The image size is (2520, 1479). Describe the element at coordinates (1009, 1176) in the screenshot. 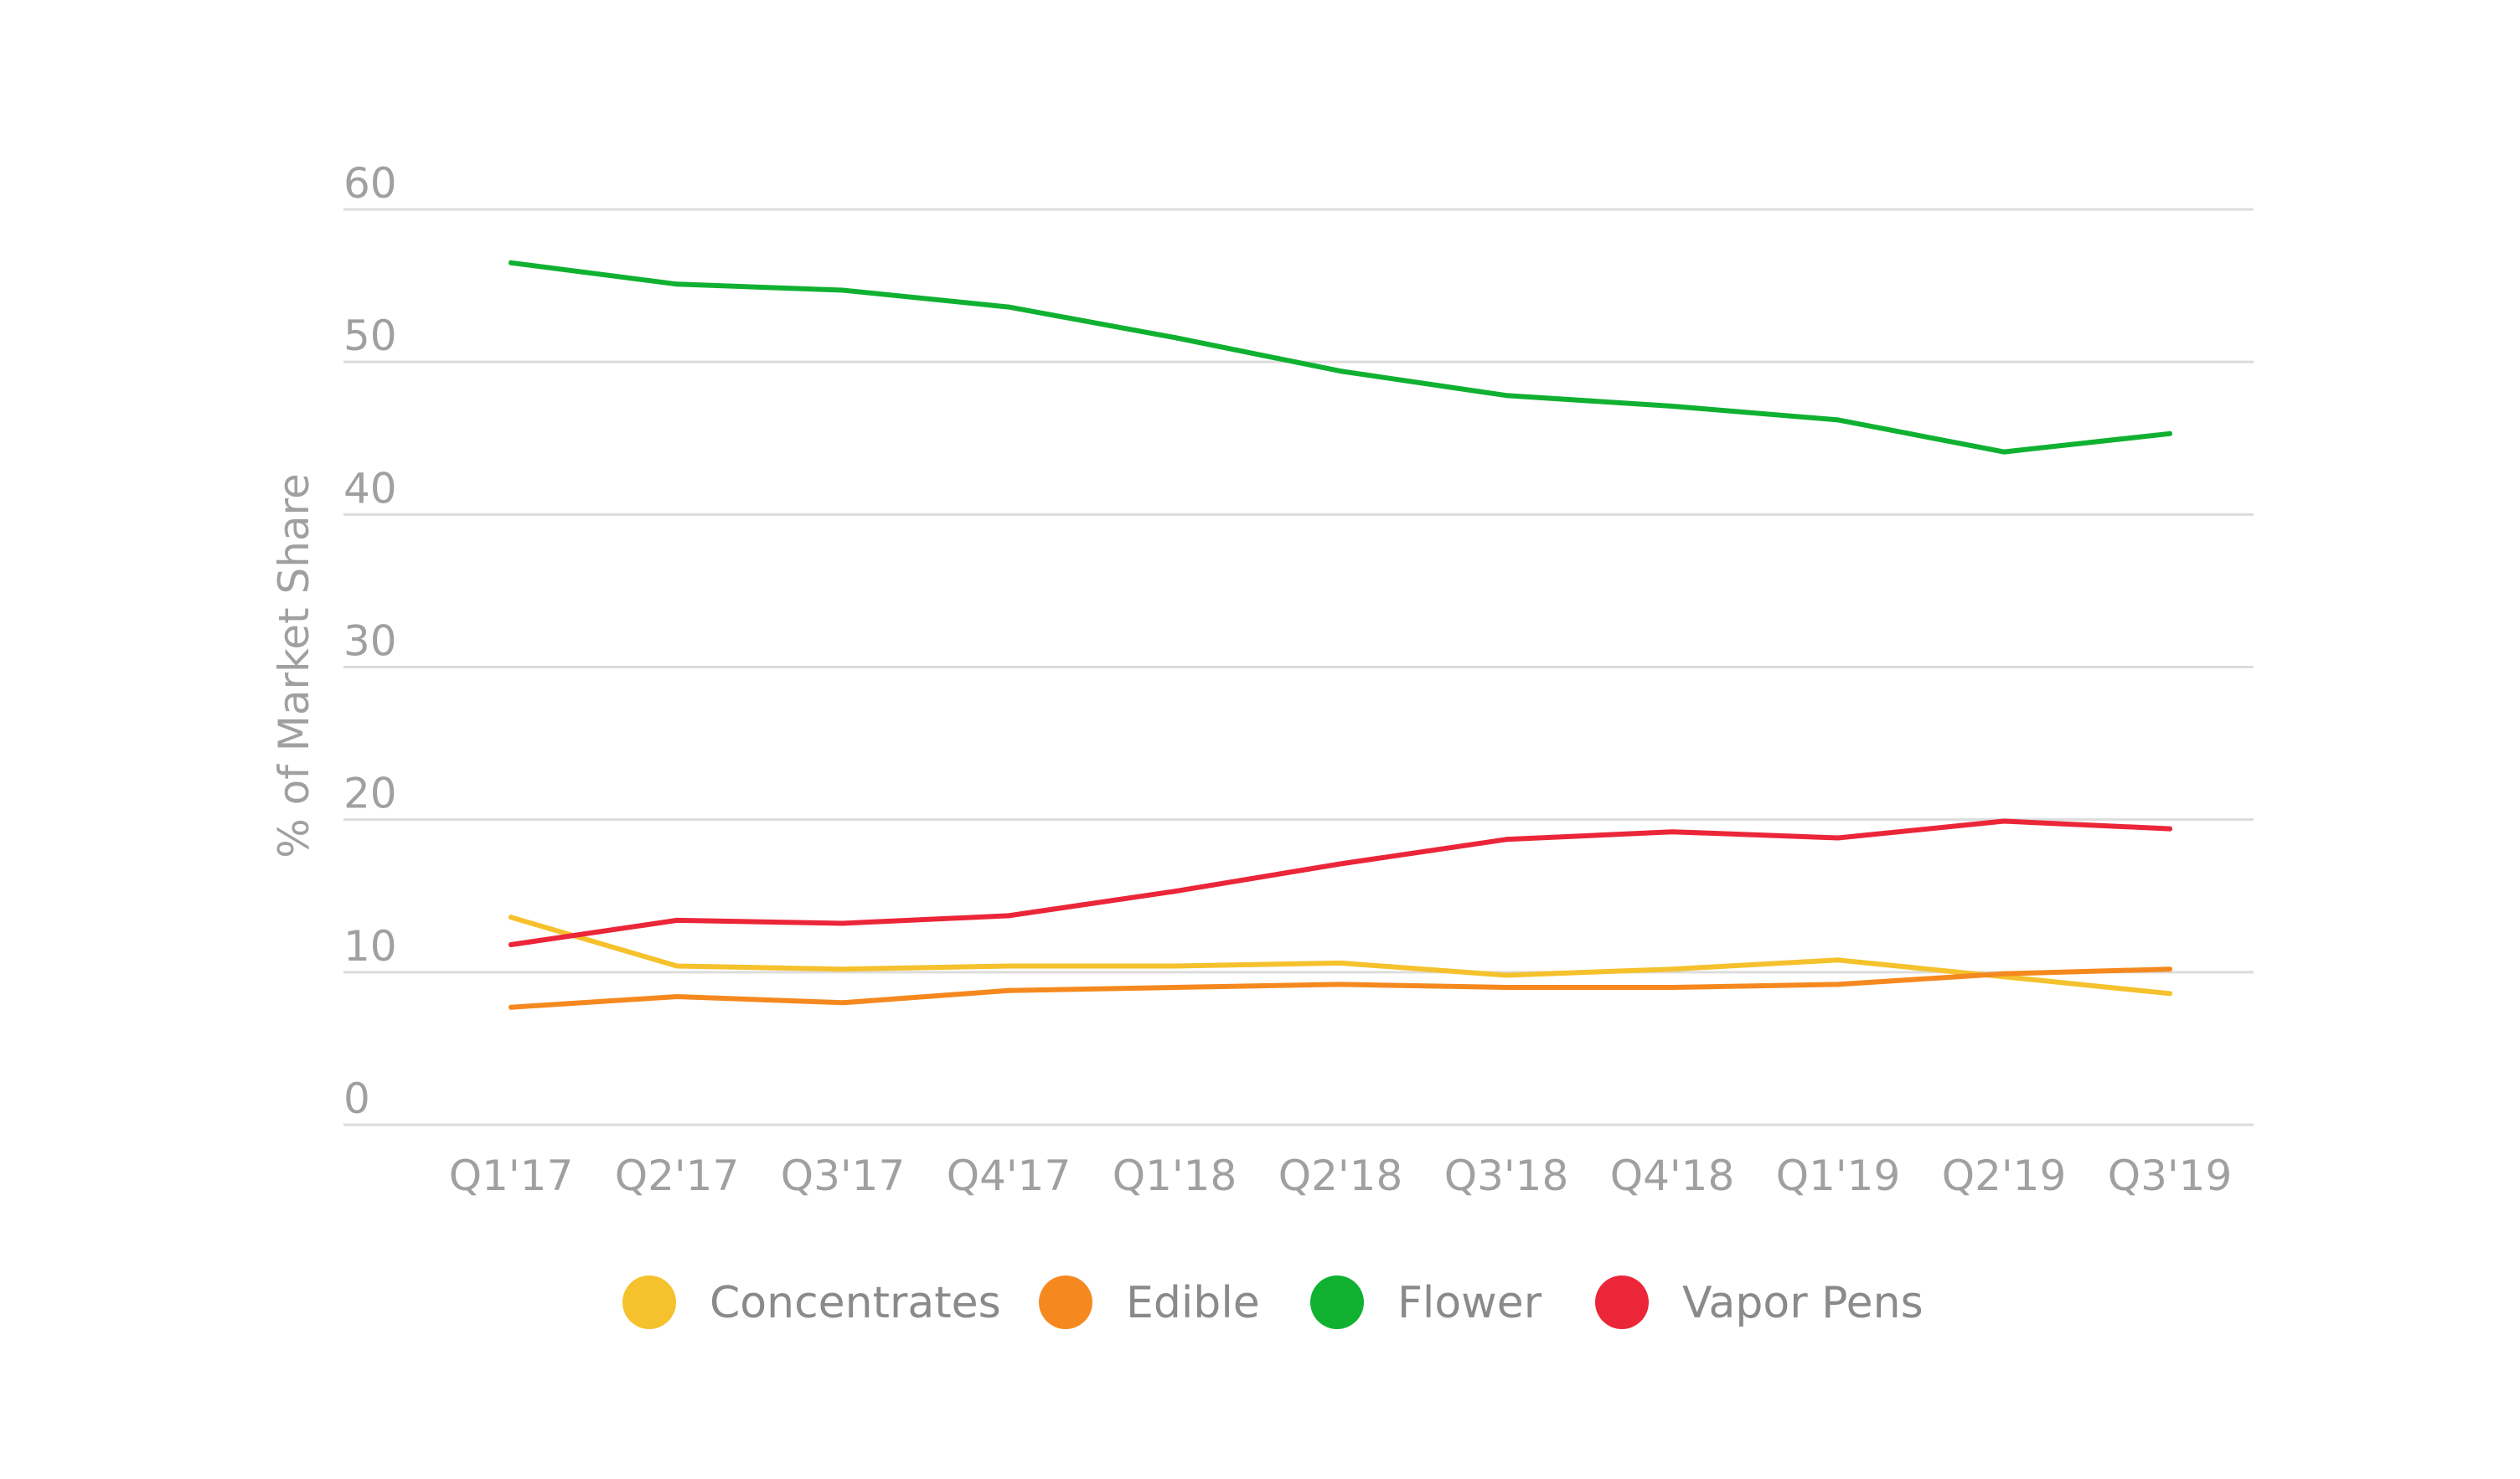

I see `x-tick-label: Q4'17` at that location.